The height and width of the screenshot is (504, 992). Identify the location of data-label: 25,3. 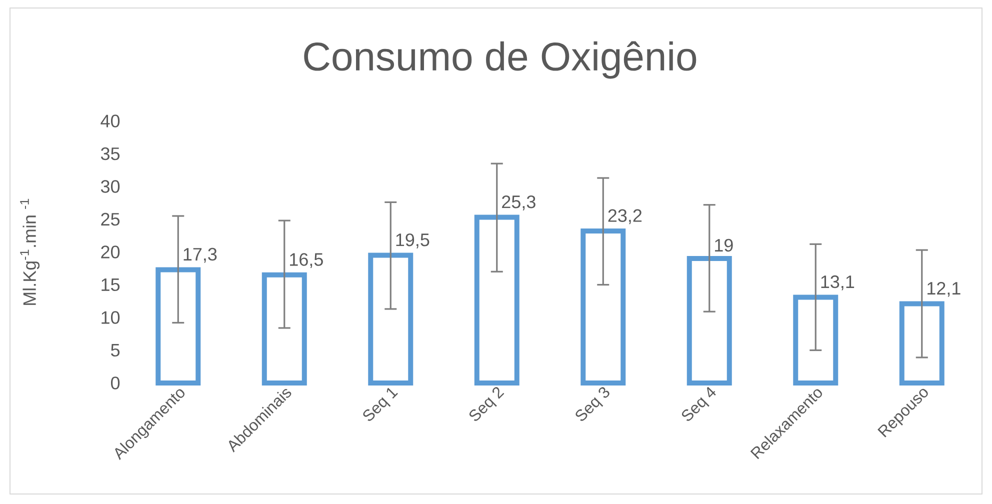
(519, 202).